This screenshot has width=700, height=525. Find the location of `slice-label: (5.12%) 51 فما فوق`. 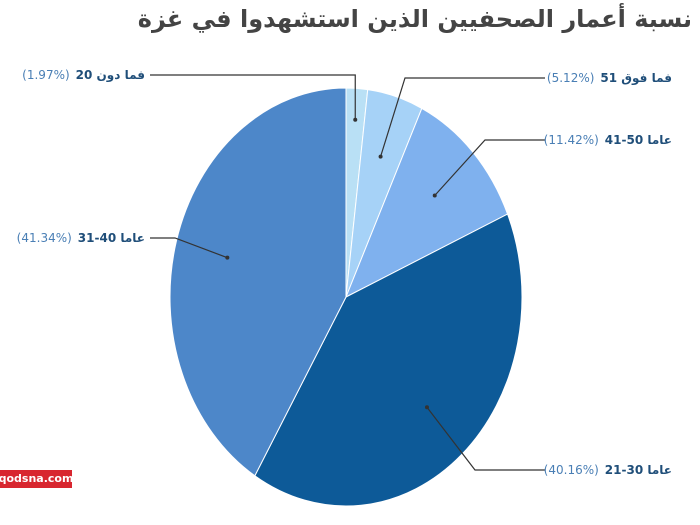

slice-label: (5.12%) 51 فما فوق is located at coordinates (609, 78).